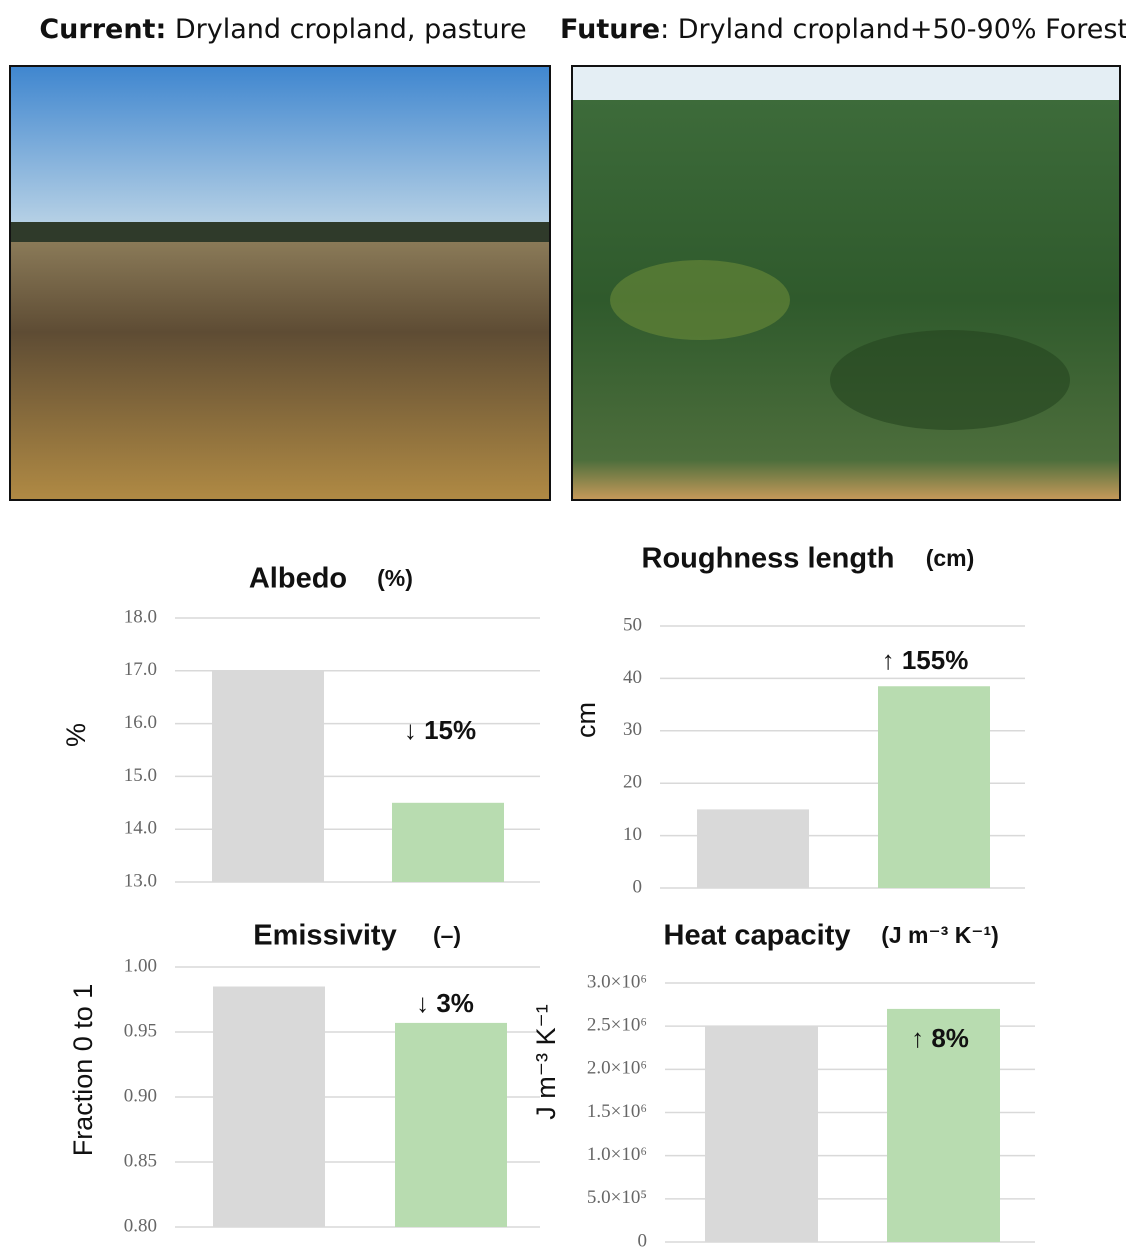 The width and height of the screenshot is (1126, 1249). What do you see at coordinates (395, 578) in the screenshot?
I see `chart-unit: (%)` at bounding box center [395, 578].